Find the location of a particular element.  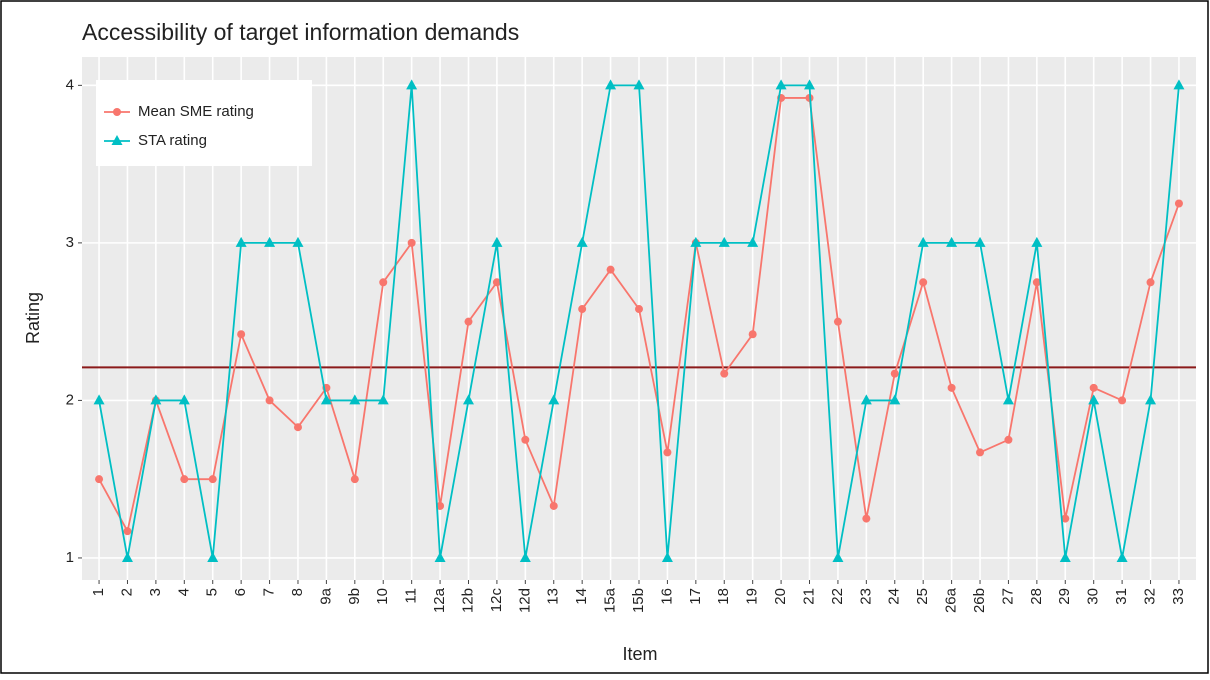

x-tick-label: 25 is located at coordinates (922, 596).